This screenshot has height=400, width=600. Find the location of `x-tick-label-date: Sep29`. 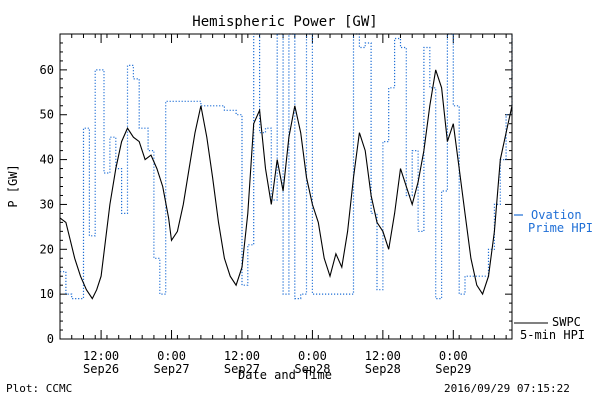

x-tick-label-date: Sep29 is located at coordinates (453, 369).